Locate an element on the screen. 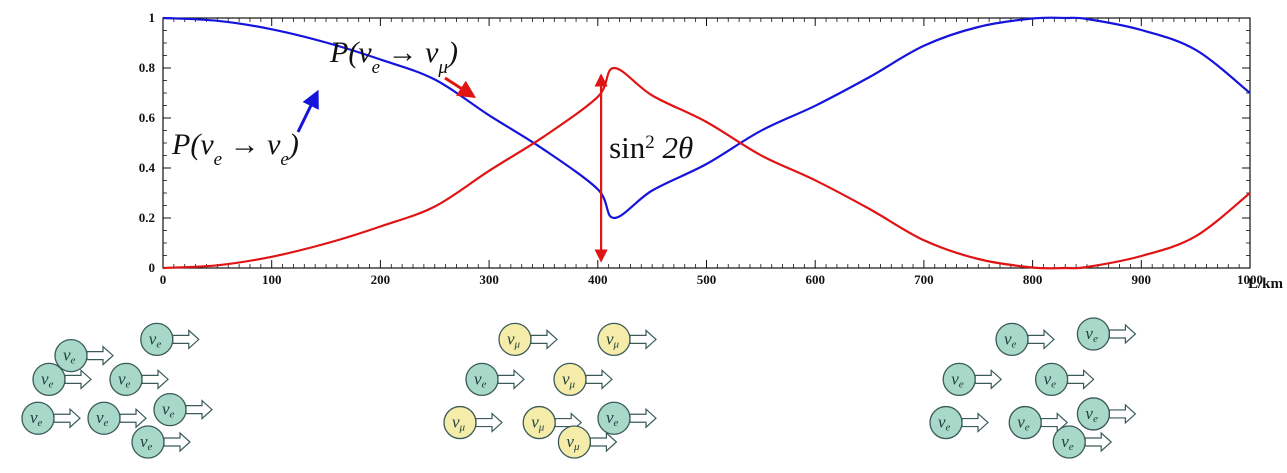 This screenshot has width=1287, height=473. x-tick-label: 200 is located at coordinates (381, 279).